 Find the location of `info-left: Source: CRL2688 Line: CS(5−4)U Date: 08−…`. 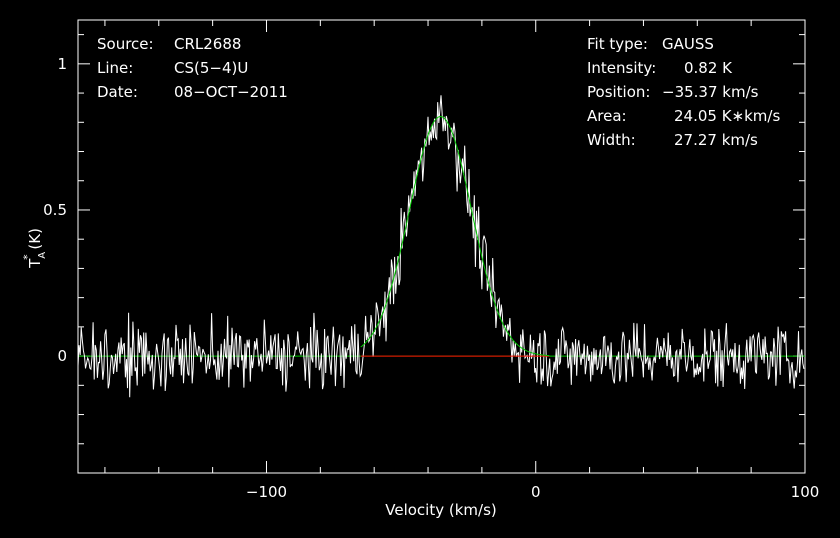

info-left: Source: CRL2688 Line: CS(5−4)U Date: 08−… is located at coordinates (192, 68).